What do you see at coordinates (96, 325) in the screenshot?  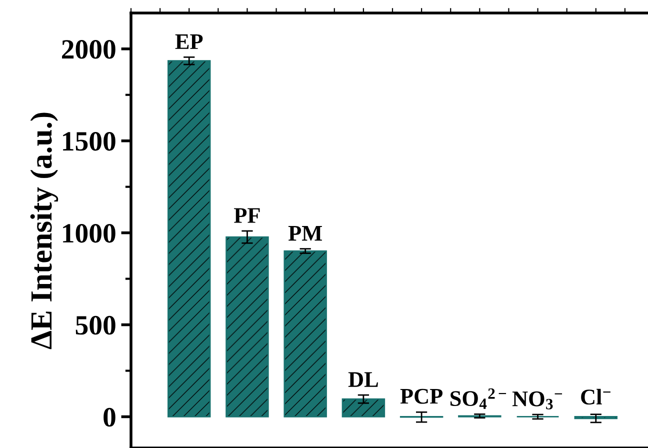 I see `y-tick-label: 500` at bounding box center [96, 325].